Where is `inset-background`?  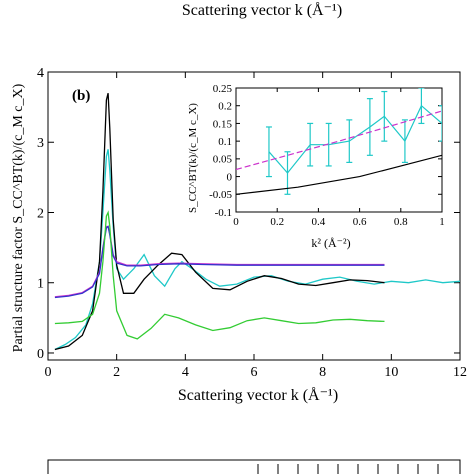
inset-background is located at coordinates (339, 150).